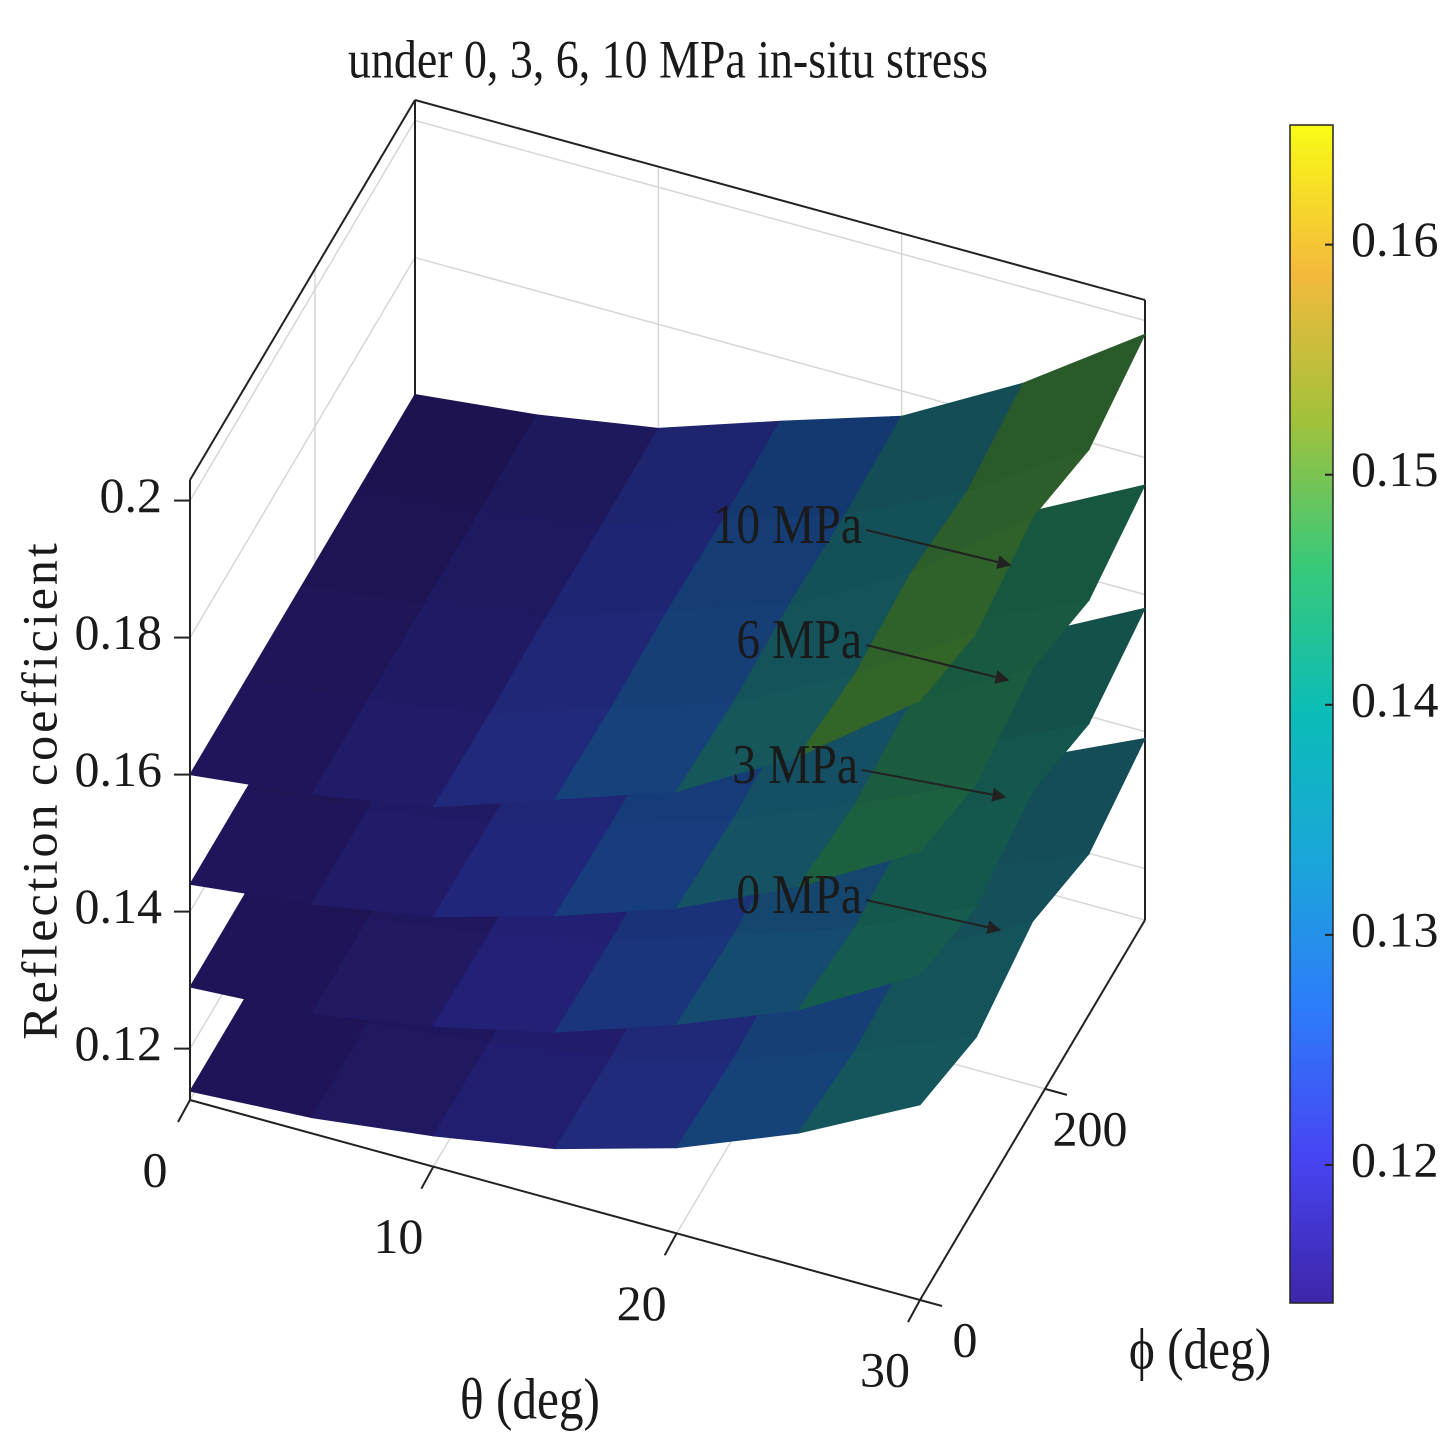 The height and width of the screenshot is (1455, 1451). What do you see at coordinates (119, 769) in the screenshot?
I see `z-tick-label: 0.16` at bounding box center [119, 769].